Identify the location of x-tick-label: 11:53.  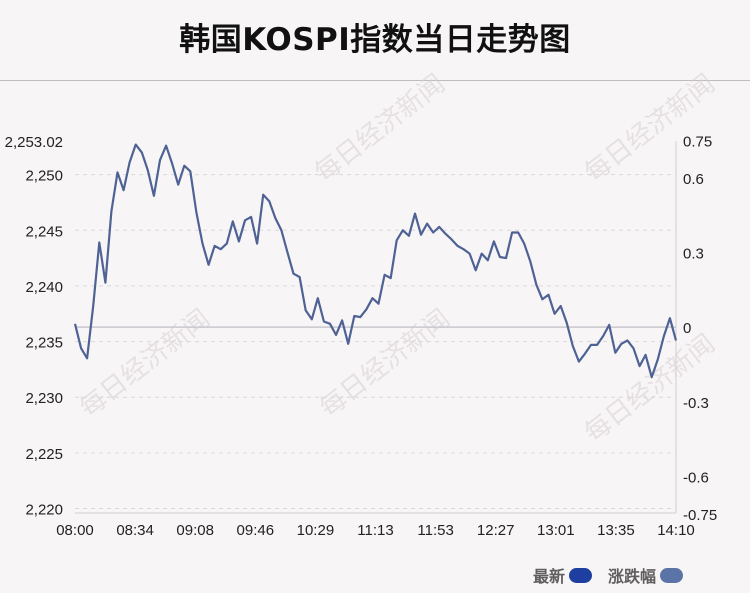
(435, 530).